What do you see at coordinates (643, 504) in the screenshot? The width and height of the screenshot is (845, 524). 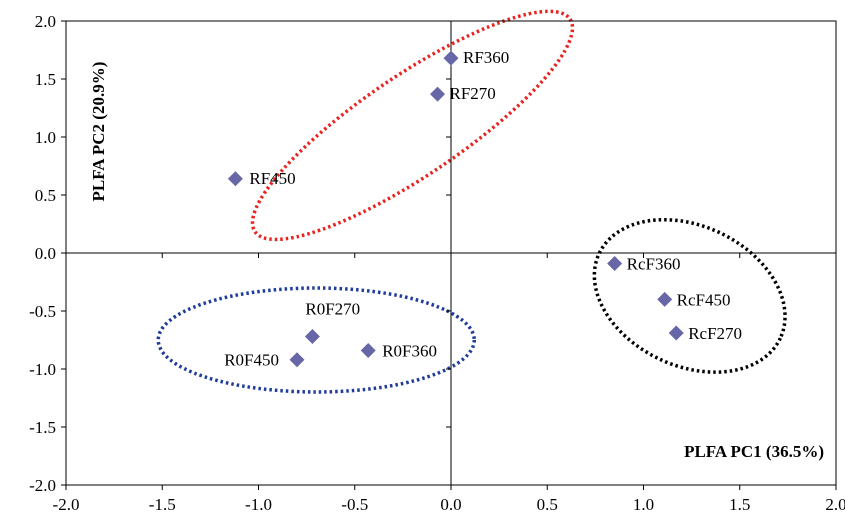 I see `x-tick-label: 1.0` at bounding box center [643, 504].